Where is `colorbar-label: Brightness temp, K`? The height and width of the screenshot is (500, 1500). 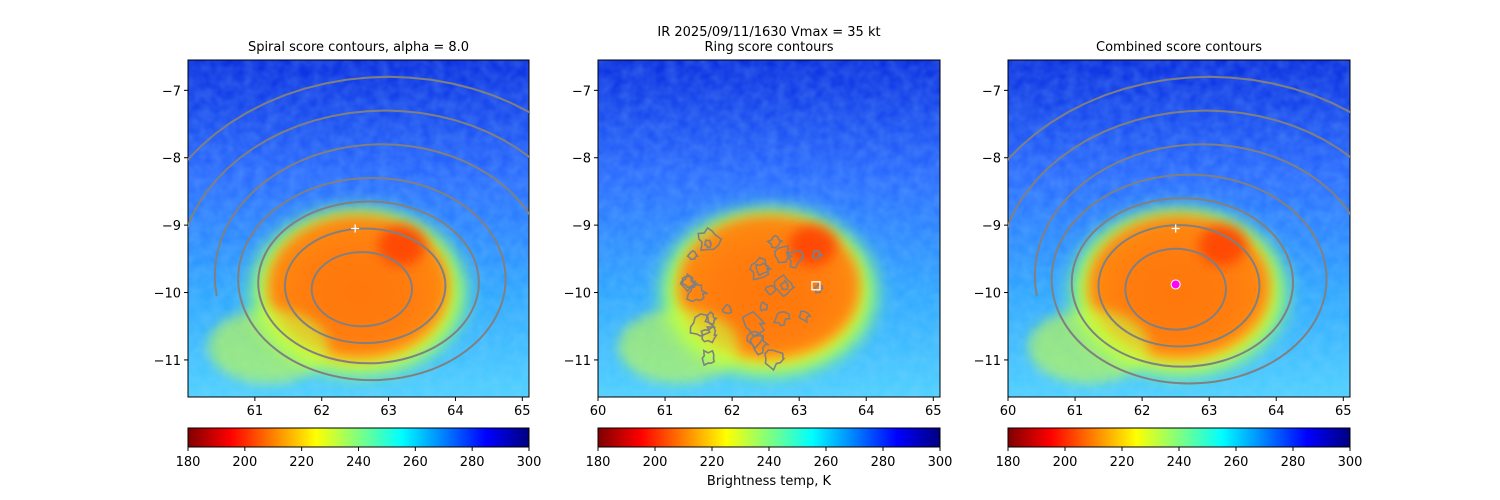 colorbar-label: Brightness temp, K is located at coordinates (769, 481).